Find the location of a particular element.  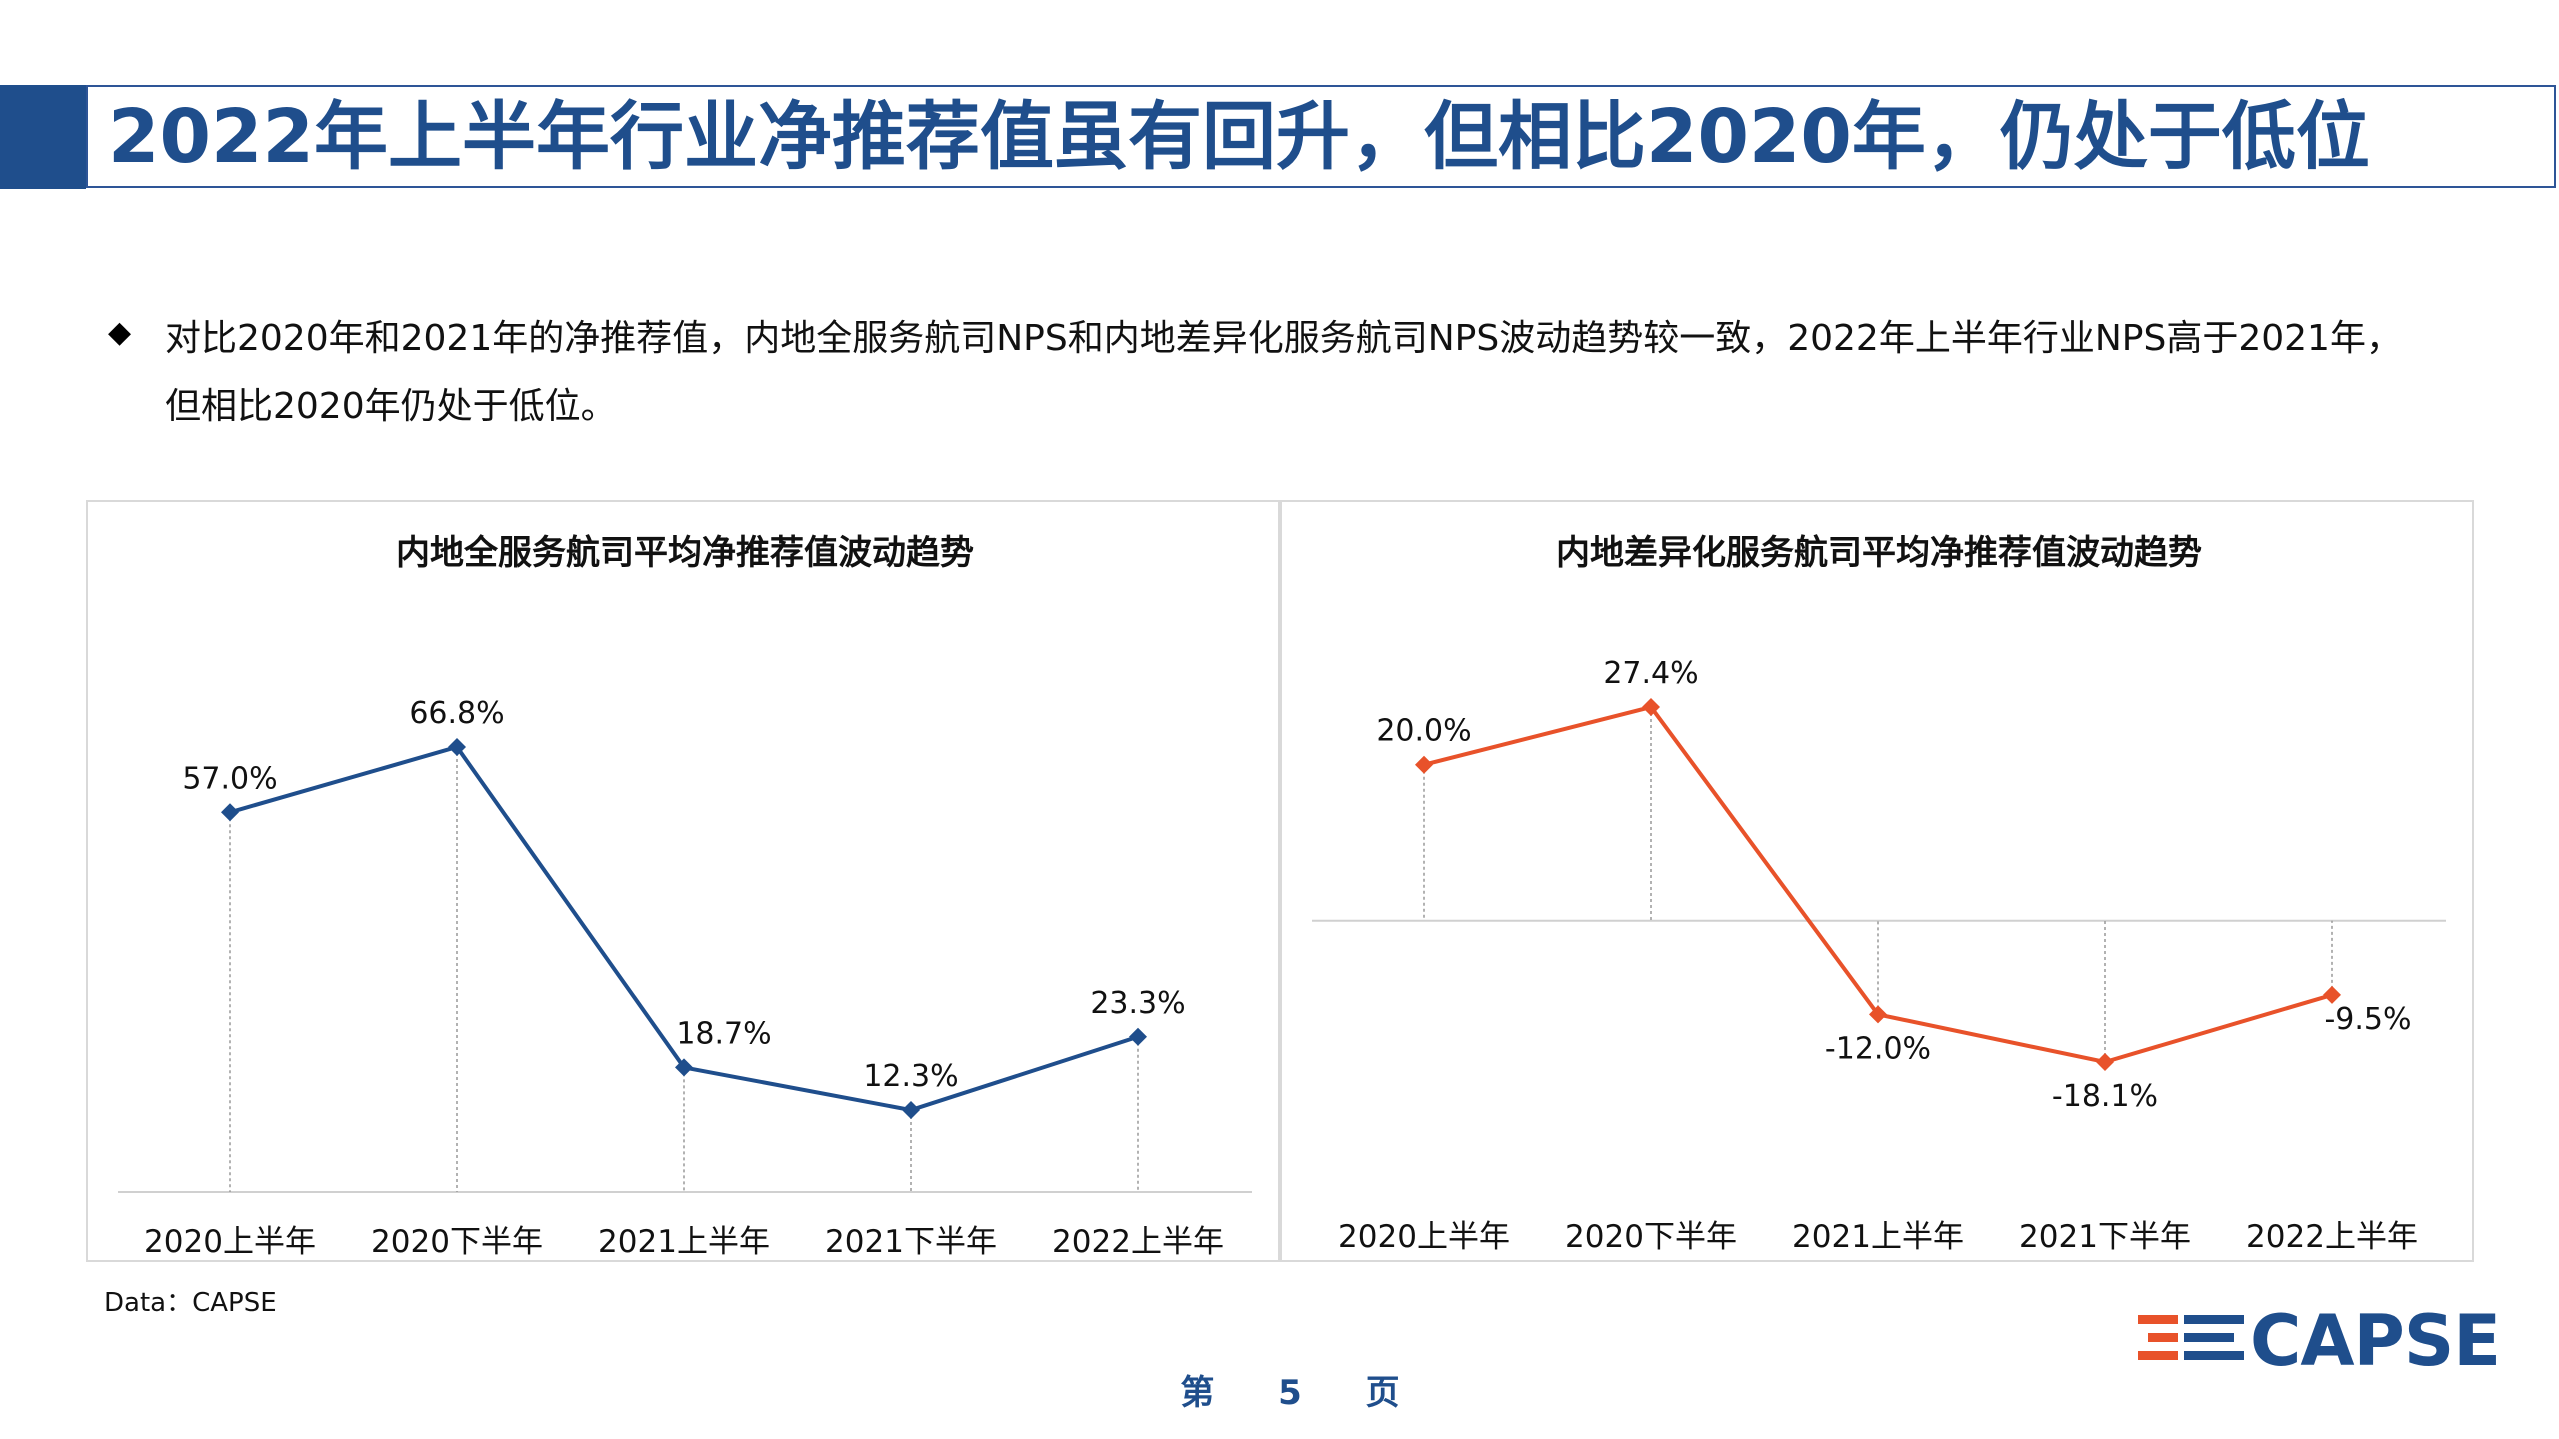

bullet-line-2: 但相比2020年仍处于低位。 is located at coordinates (391, 406).